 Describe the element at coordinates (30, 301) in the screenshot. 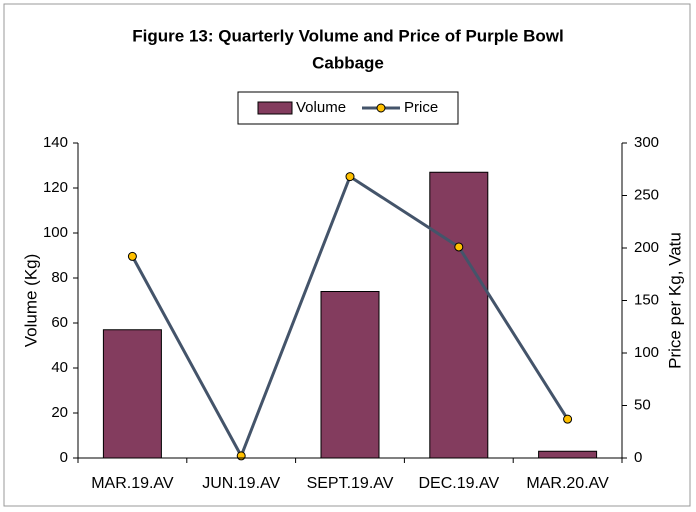

I see `y-axis-label: Volume (Kg)` at that location.